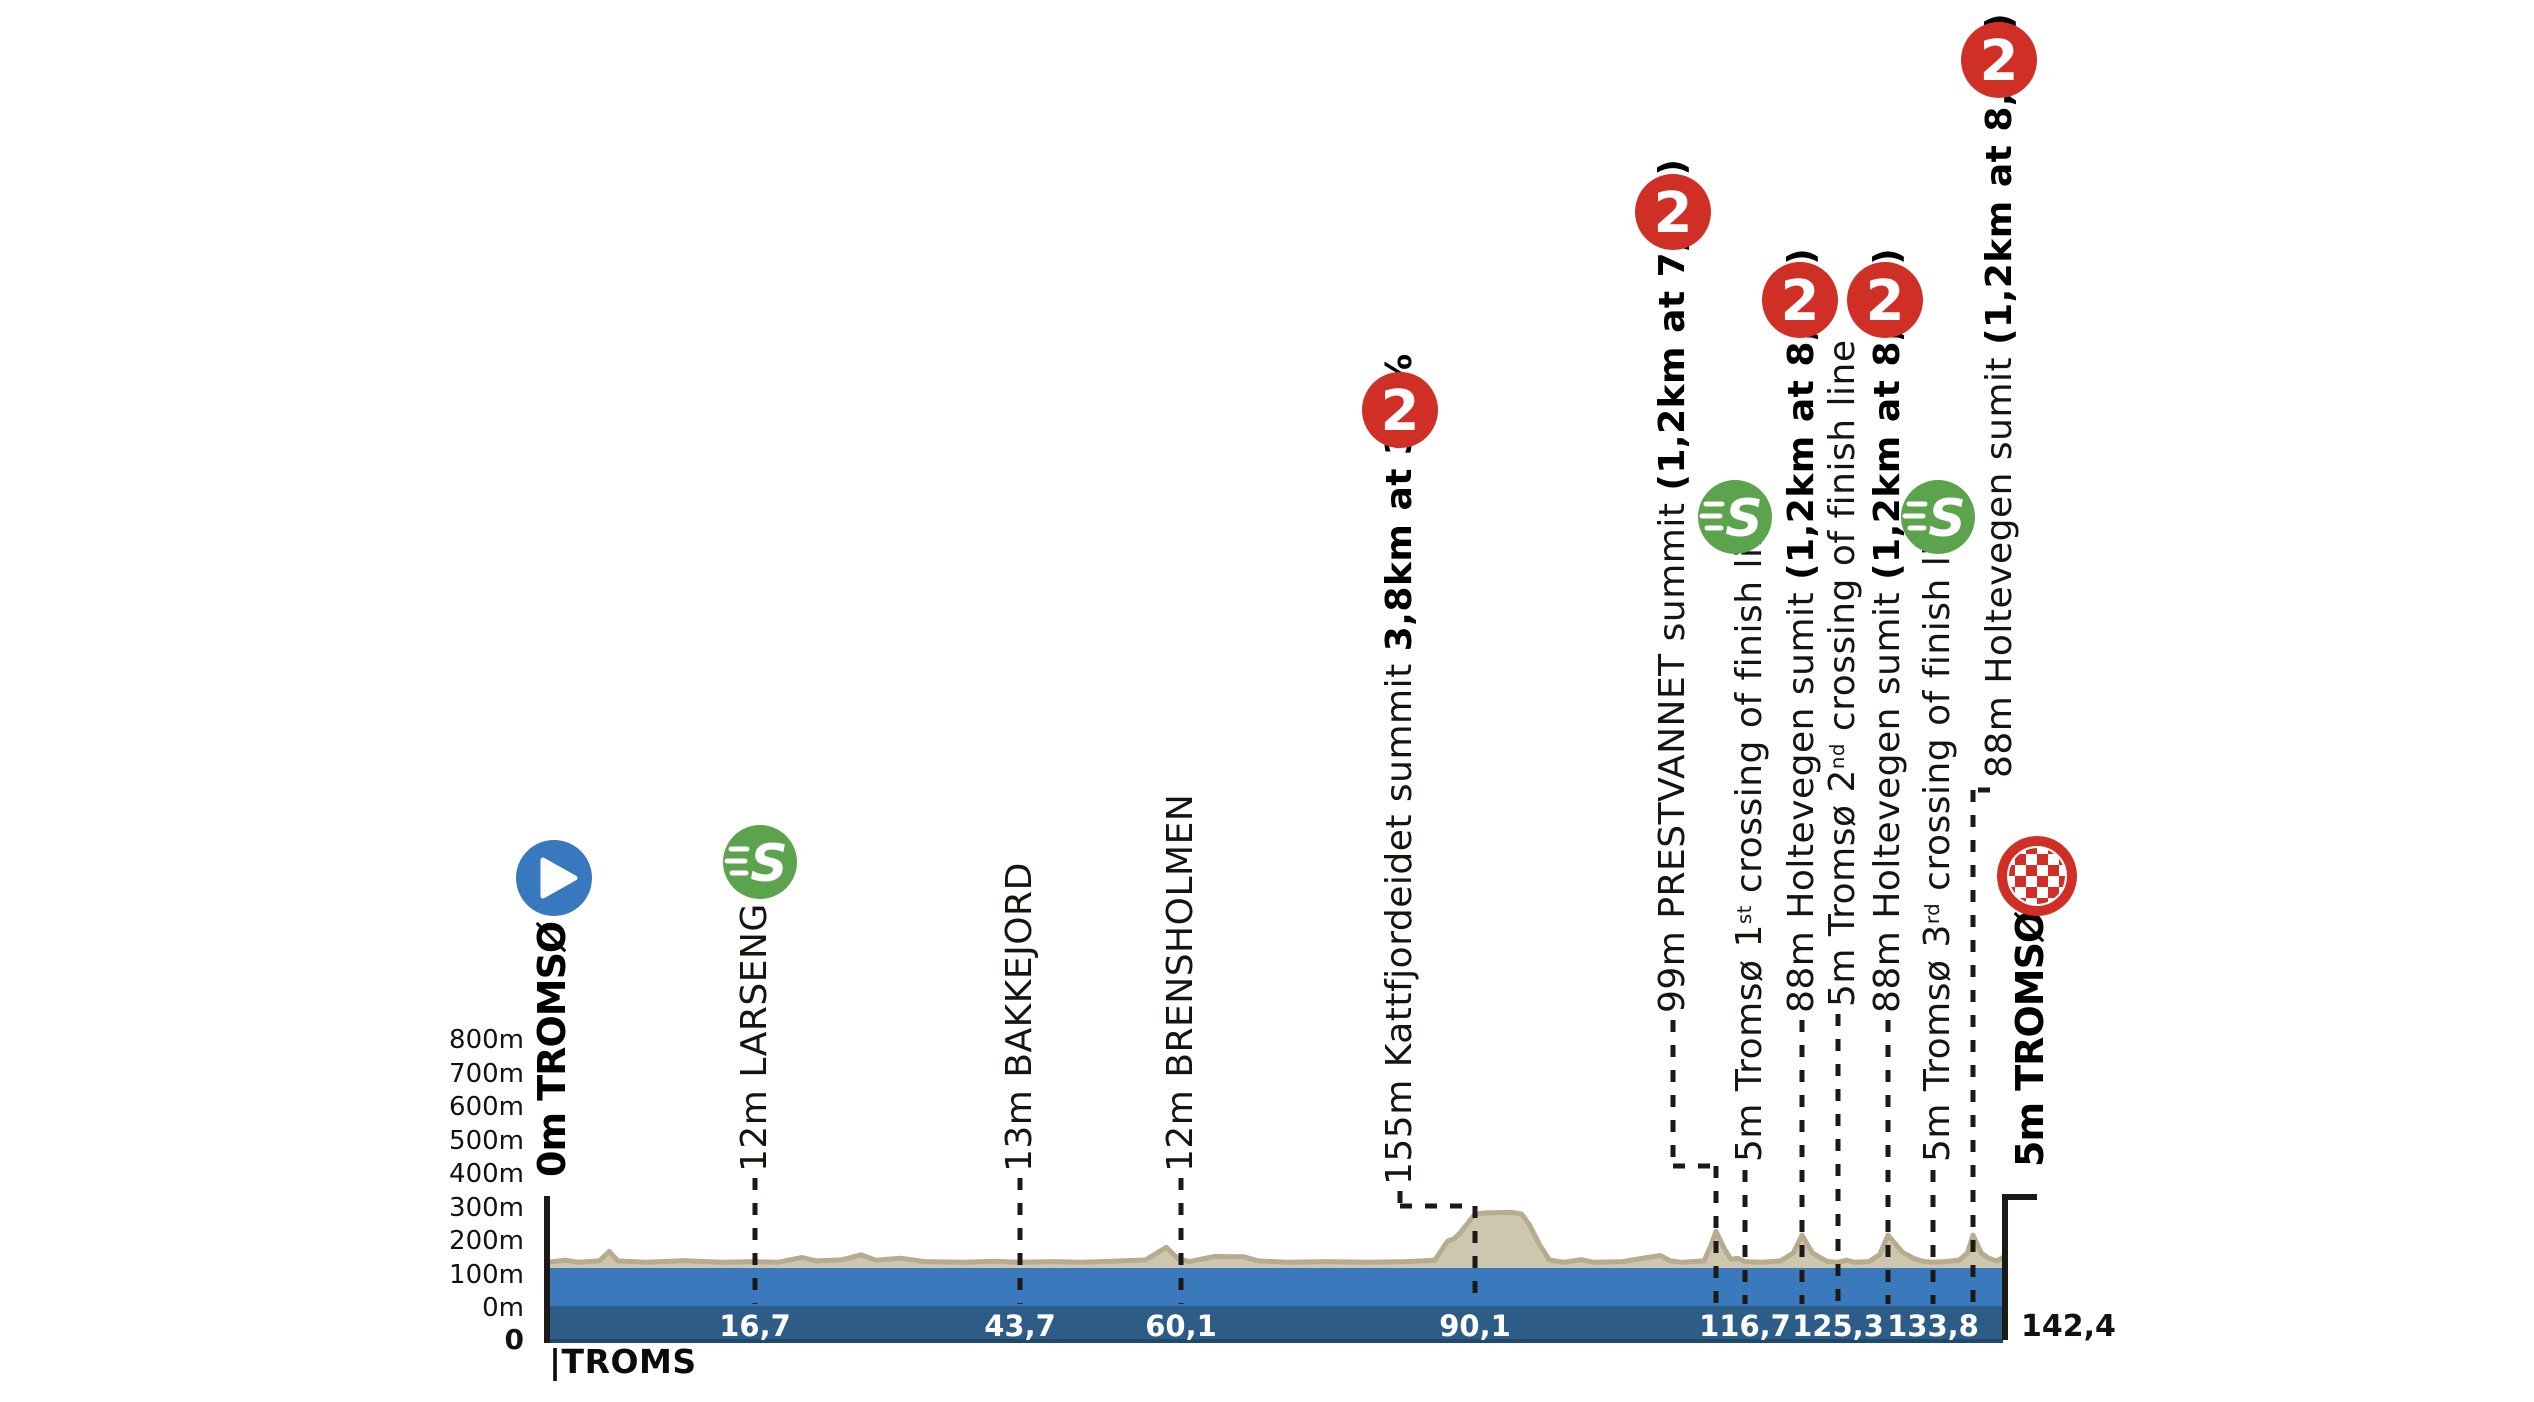 This screenshot has width=2534, height=1402. Describe the element at coordinates (1937, 1043) in the screenshot. I see `waypoint-label-text: 5m Tromsø 3` at that location.